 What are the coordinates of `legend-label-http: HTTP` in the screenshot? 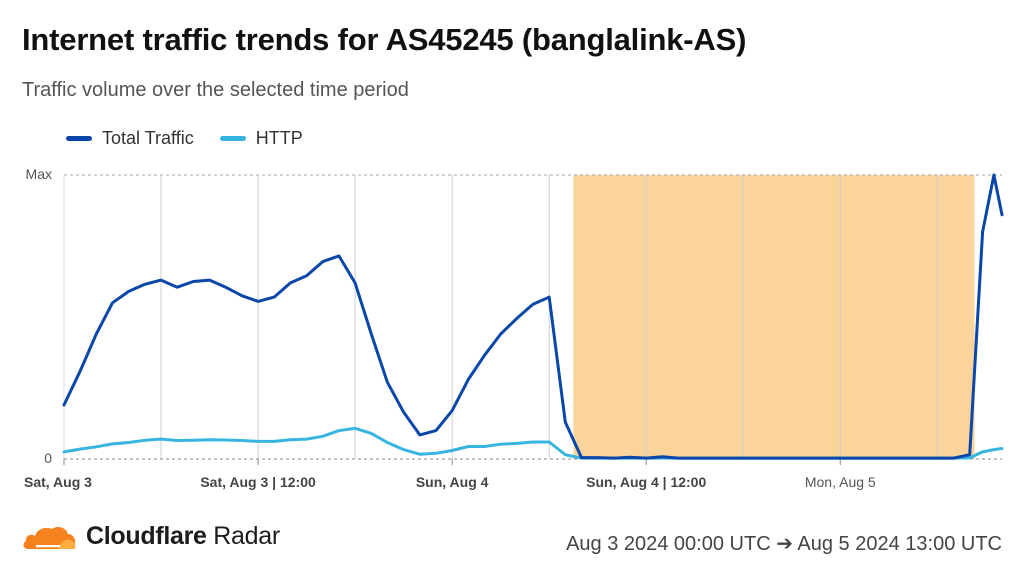 It's located at (279, 138).